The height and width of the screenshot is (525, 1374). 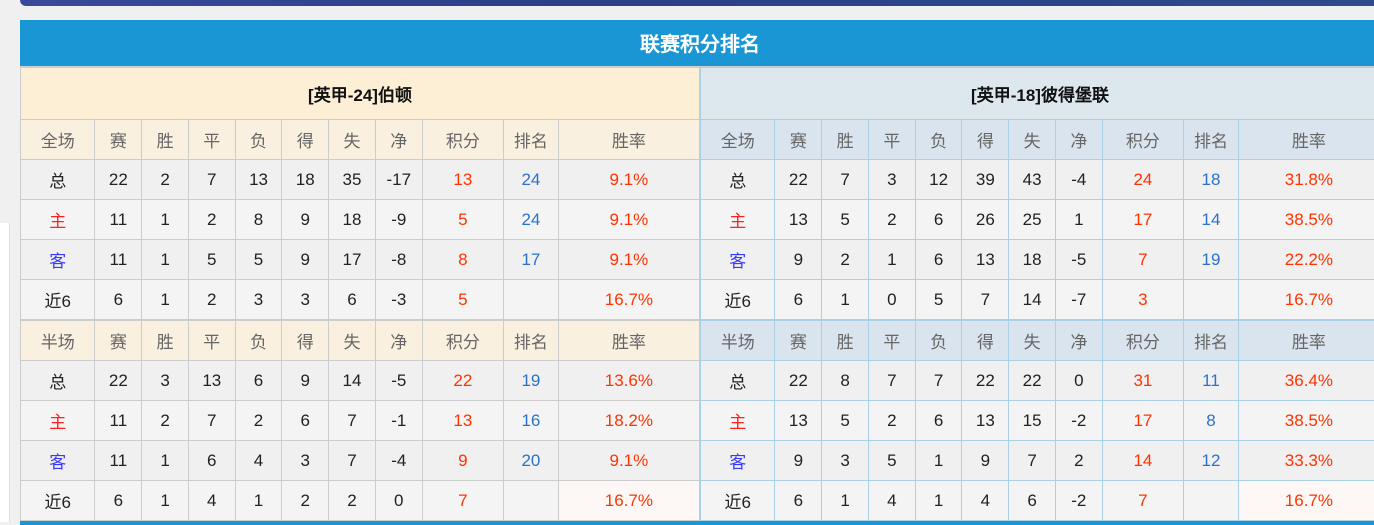 I want to click on stat-cell: 14, so click(x=1211, y=220).